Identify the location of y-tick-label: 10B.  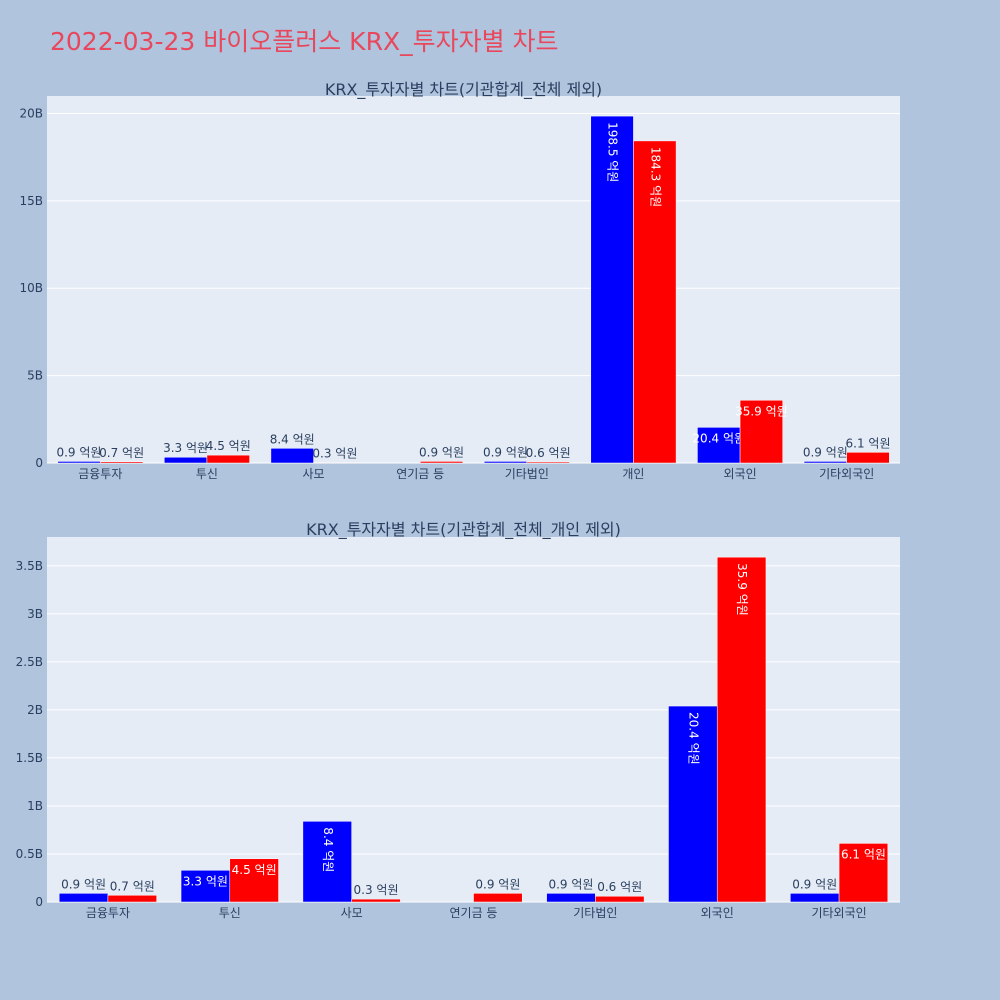
(31, 288).